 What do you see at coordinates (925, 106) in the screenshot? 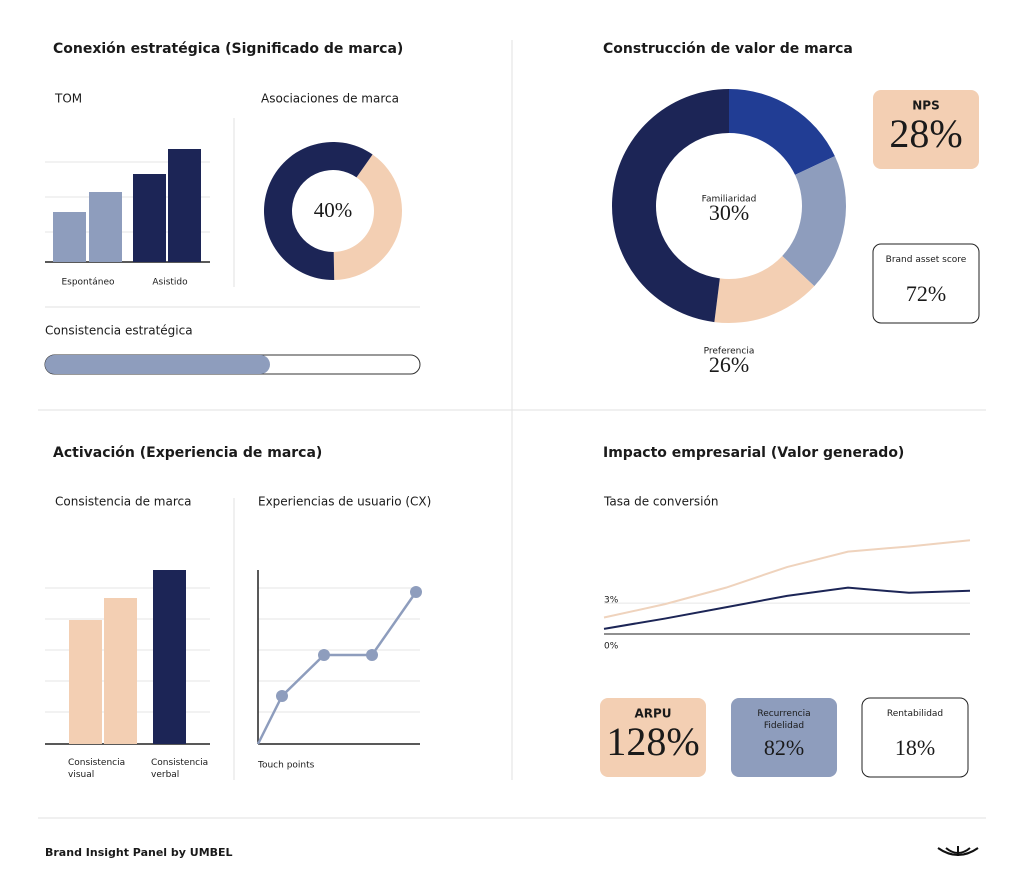
I see `card-label: NPS` at bounding box center [925, 106].